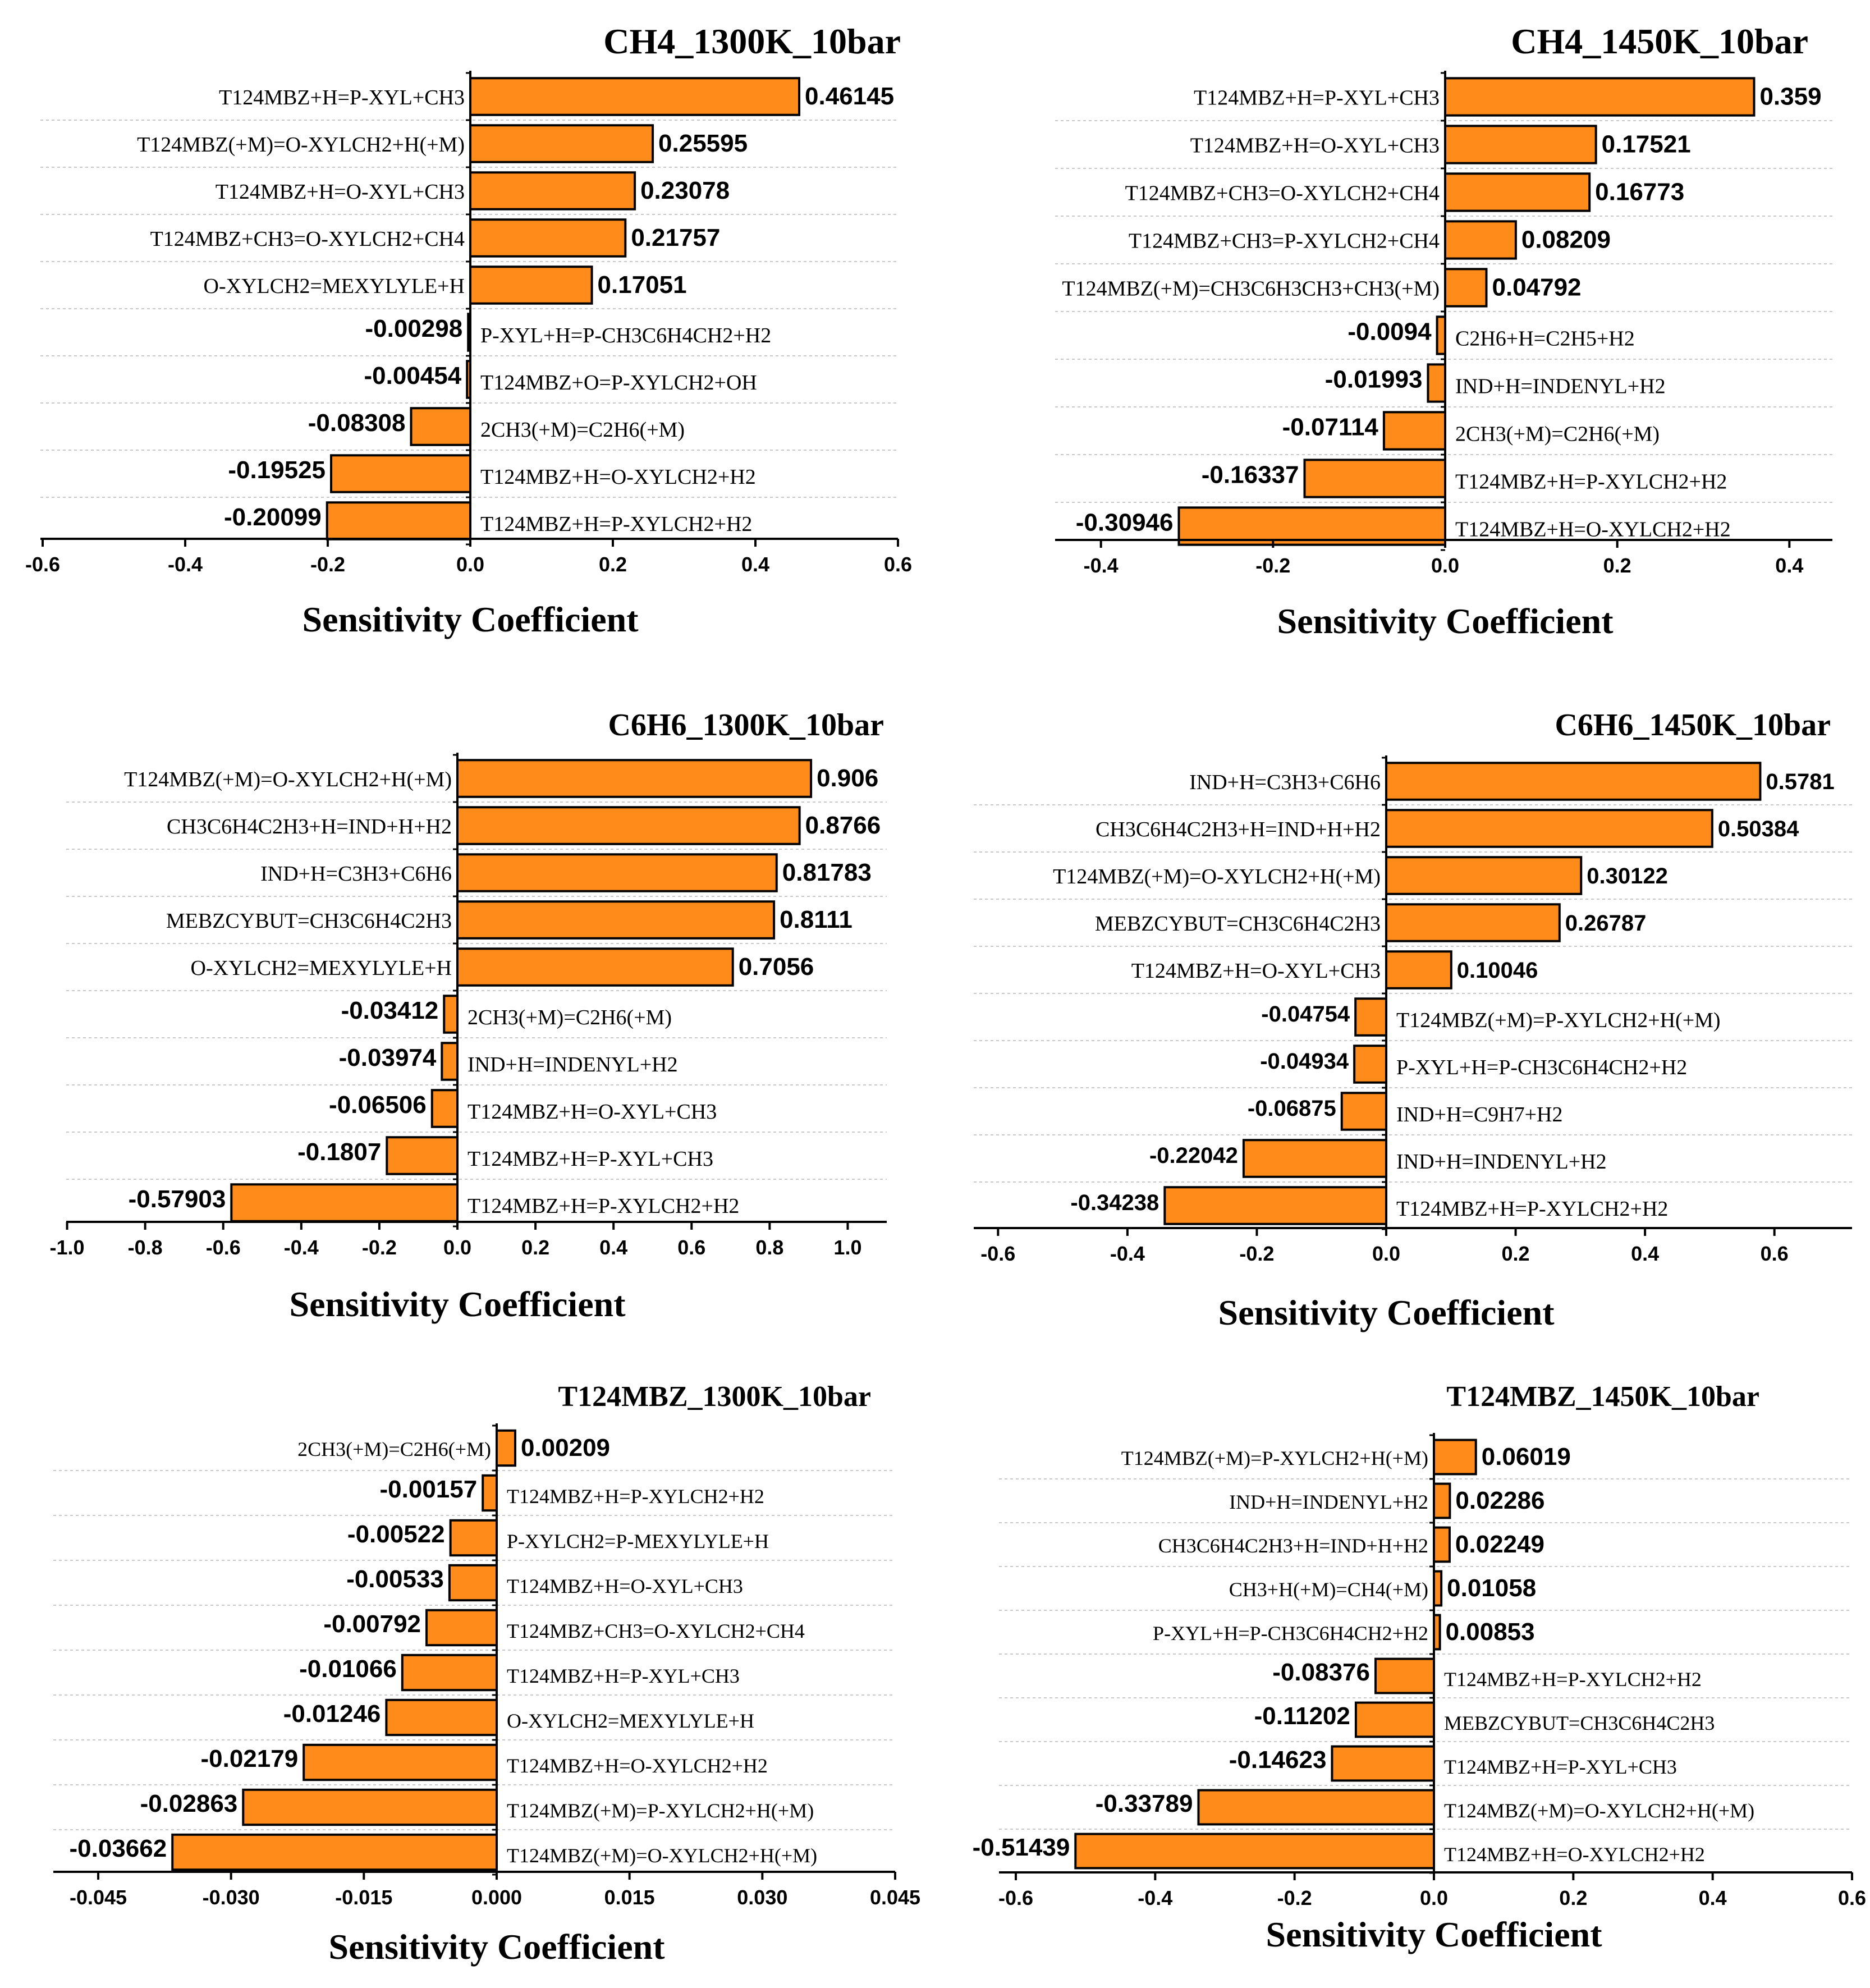 The height and width of the screenshot is (1988, 1870). What do you see at coordinates (1250, 475) in the screenshot?
I see `data-label: -0.16337` at bounding box center [1250, 475].